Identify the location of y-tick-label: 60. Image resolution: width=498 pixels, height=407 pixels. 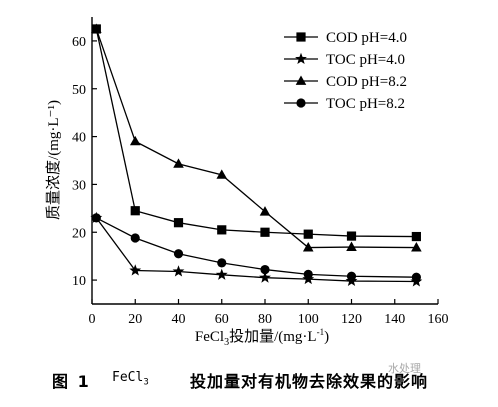
(79, 42).